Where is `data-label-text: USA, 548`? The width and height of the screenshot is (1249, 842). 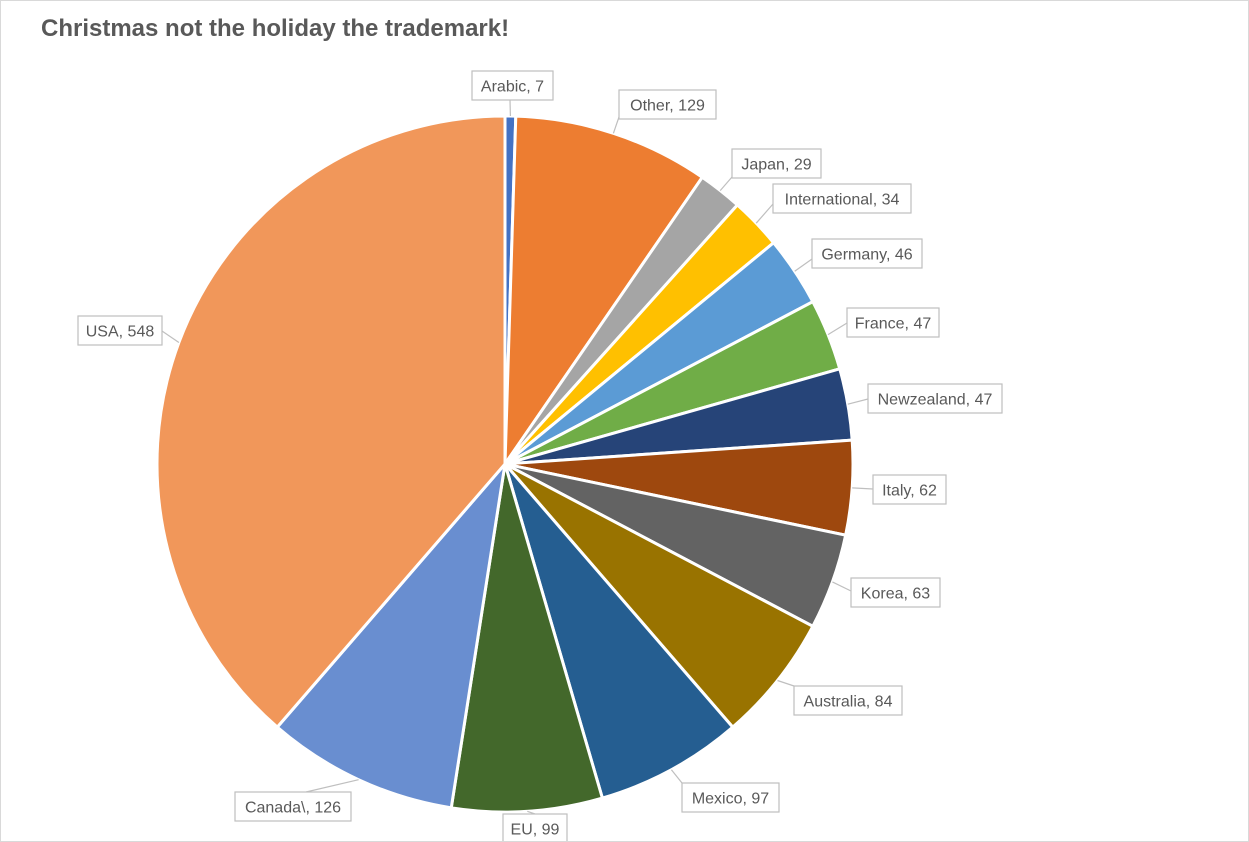 data-label-text: USA, 548 is located at coordinates (120, 332).